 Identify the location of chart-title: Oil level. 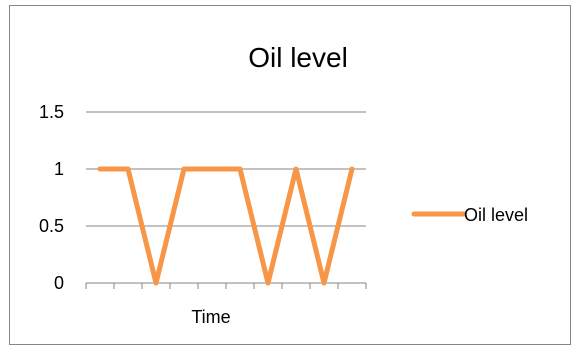
(298, 57).